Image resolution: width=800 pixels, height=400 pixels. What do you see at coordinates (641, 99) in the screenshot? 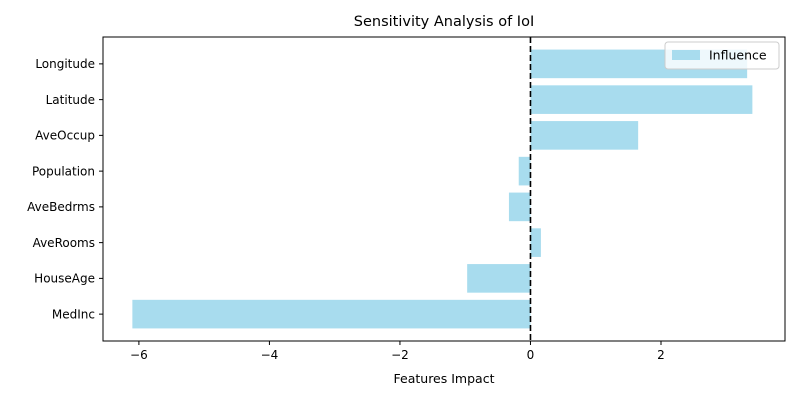
I see `bar-latitude` at bounding box center [641, 99].